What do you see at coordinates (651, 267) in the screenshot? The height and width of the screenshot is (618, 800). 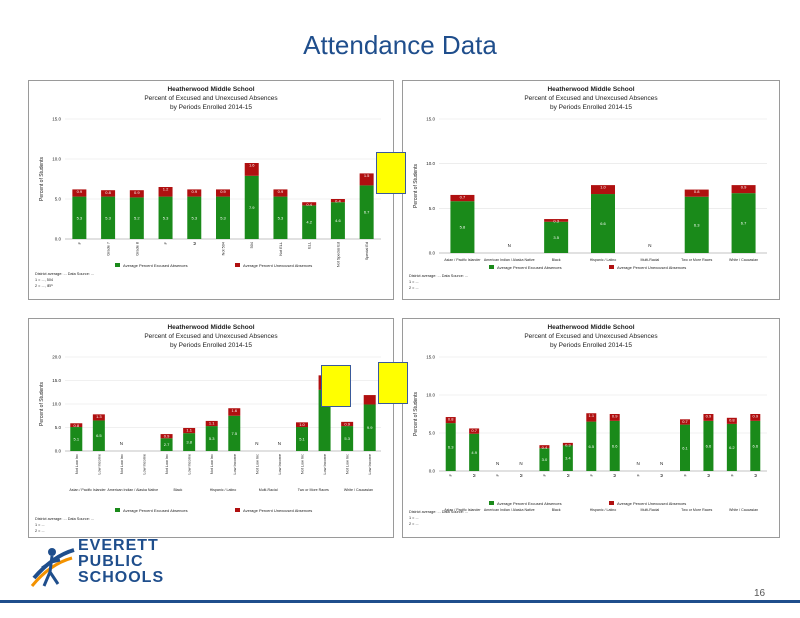 I see `chart-2-legend-unexcused: Average Percent Unexcused Absences` at bounding box center [651, 267].